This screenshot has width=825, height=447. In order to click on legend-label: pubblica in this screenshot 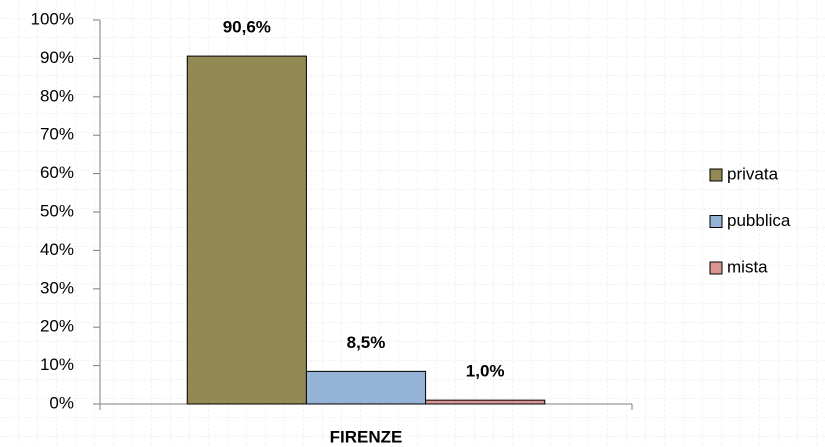, I will do `click(759, 220)`.